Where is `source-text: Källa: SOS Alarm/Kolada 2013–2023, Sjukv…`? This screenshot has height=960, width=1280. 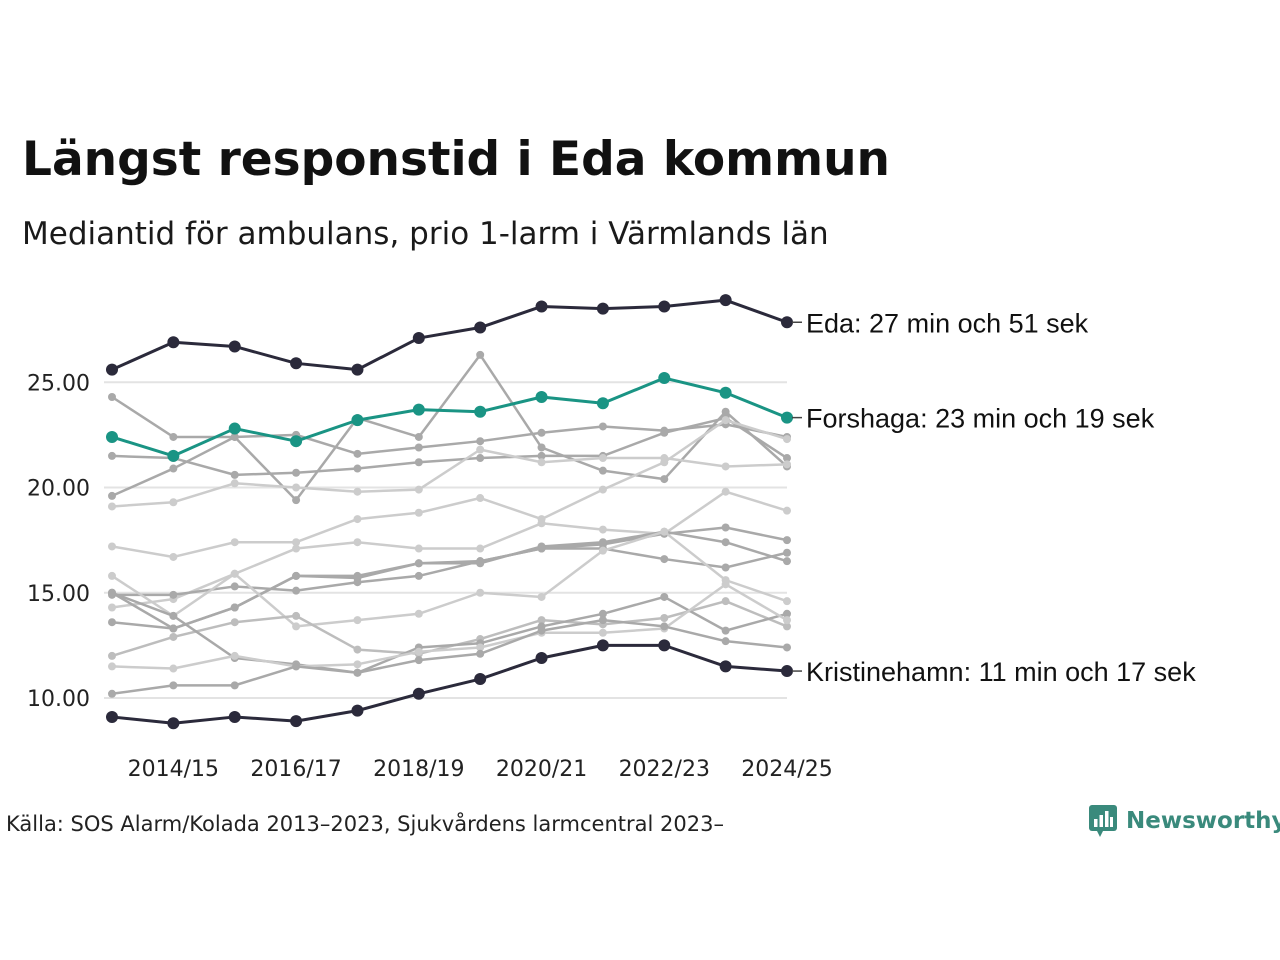 source-text: Källa: SOS Alarm/Kolada 2013–2023, Sjukv… is located at coordinates (365, 824).